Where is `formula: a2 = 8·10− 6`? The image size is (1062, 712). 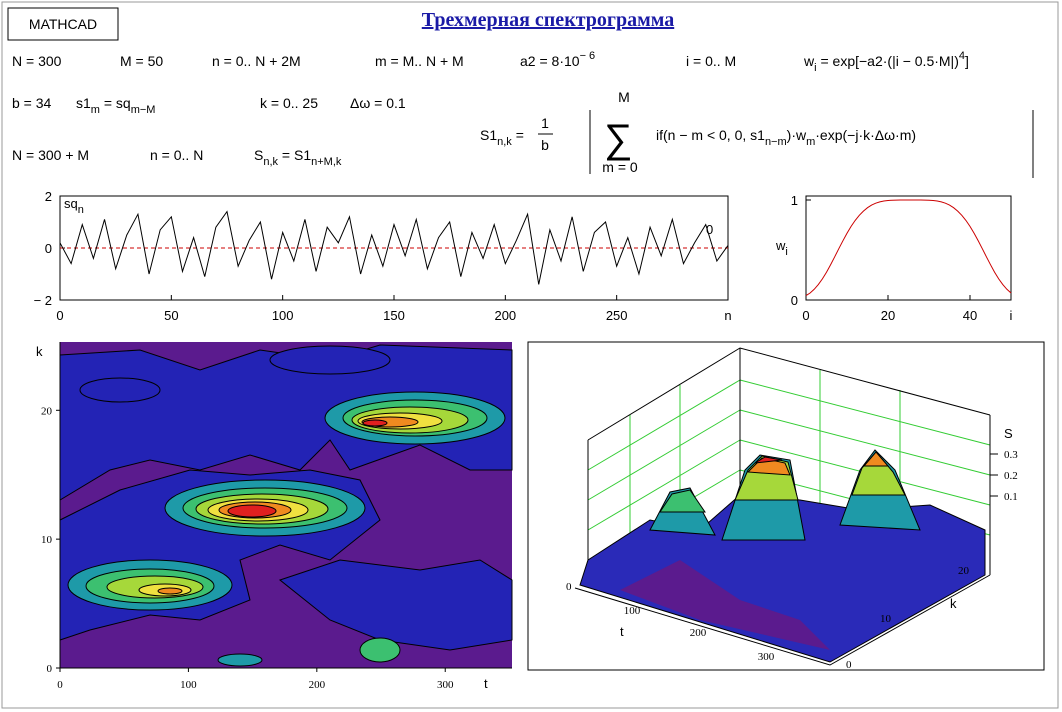 formula: a2 = 8·10− 6 is located at coordinates (557, 59).